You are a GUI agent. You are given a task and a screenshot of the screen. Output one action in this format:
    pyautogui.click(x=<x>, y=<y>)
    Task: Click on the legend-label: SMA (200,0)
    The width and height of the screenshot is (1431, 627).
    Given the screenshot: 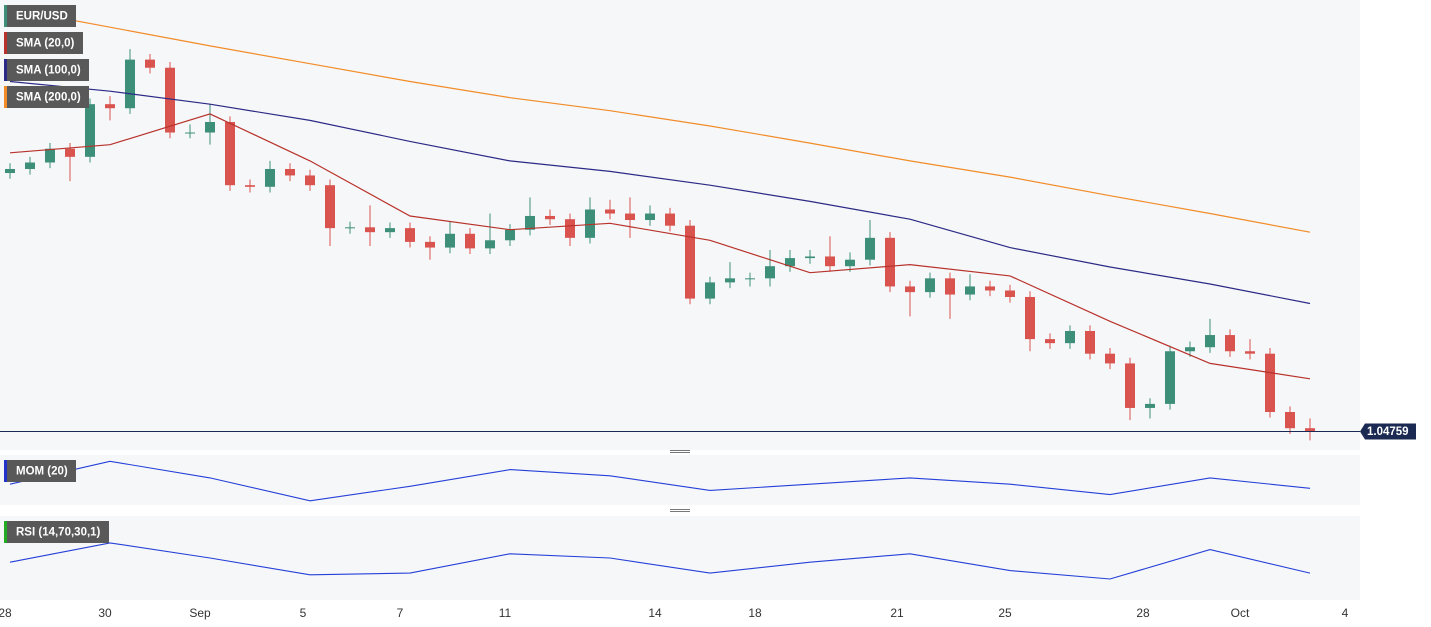 What is the action you would take?
    pyautogui.click(x=48, y=98)
    